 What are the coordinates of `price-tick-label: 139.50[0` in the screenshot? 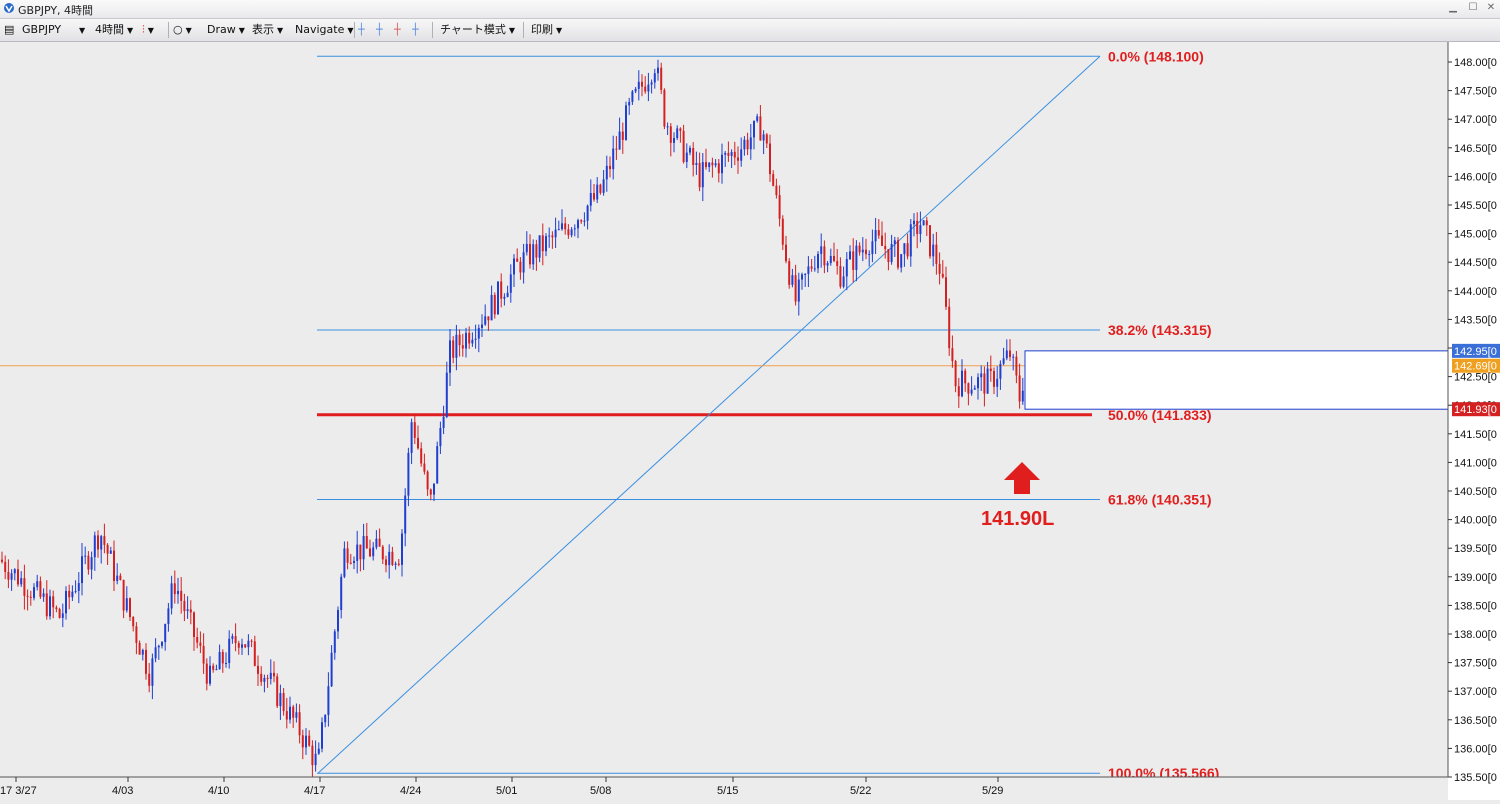 It's located at (1475, 549).